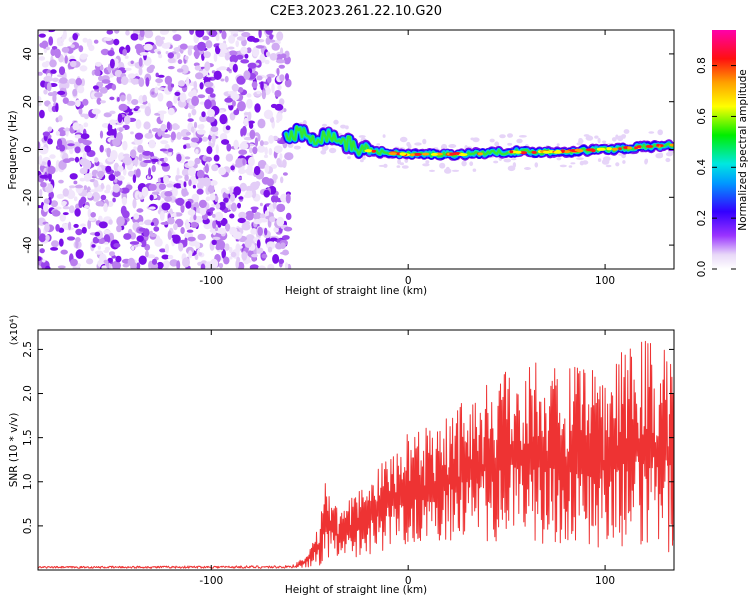  What do you see at coordinates (14, 450) in the screenshot?
I see `snr-y-axis-label: SNR (10 * v/v)` at bounding box center [14, 450].